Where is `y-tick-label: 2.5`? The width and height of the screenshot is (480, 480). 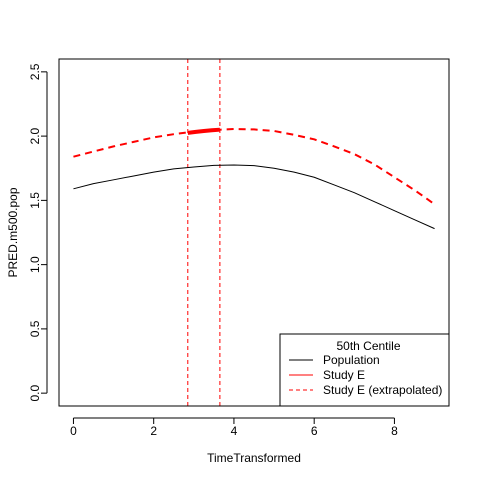
y-tick-label: 2.5 is located at coordinates (35, 71).